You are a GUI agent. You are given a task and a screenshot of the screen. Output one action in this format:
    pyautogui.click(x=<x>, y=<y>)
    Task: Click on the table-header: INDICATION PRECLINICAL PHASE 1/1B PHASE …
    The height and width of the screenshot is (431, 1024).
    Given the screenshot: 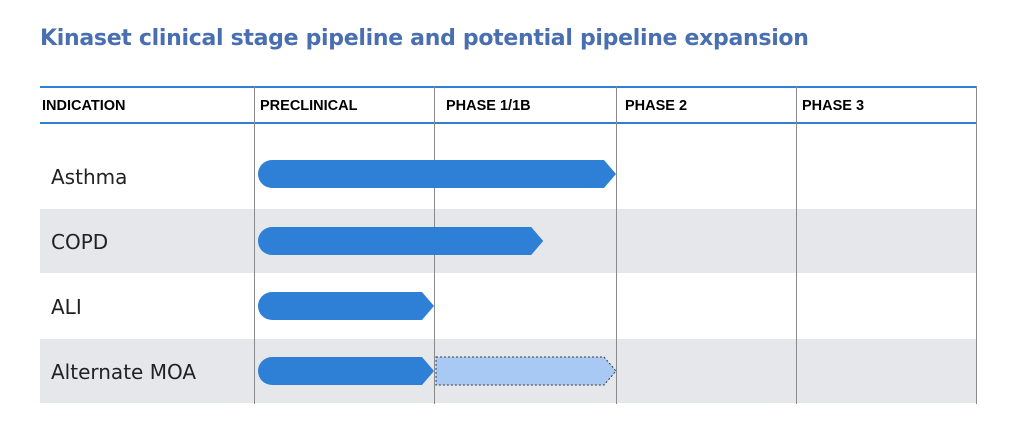 What is the action you would take?
    pyautogui.click(x=508, y=105)
    